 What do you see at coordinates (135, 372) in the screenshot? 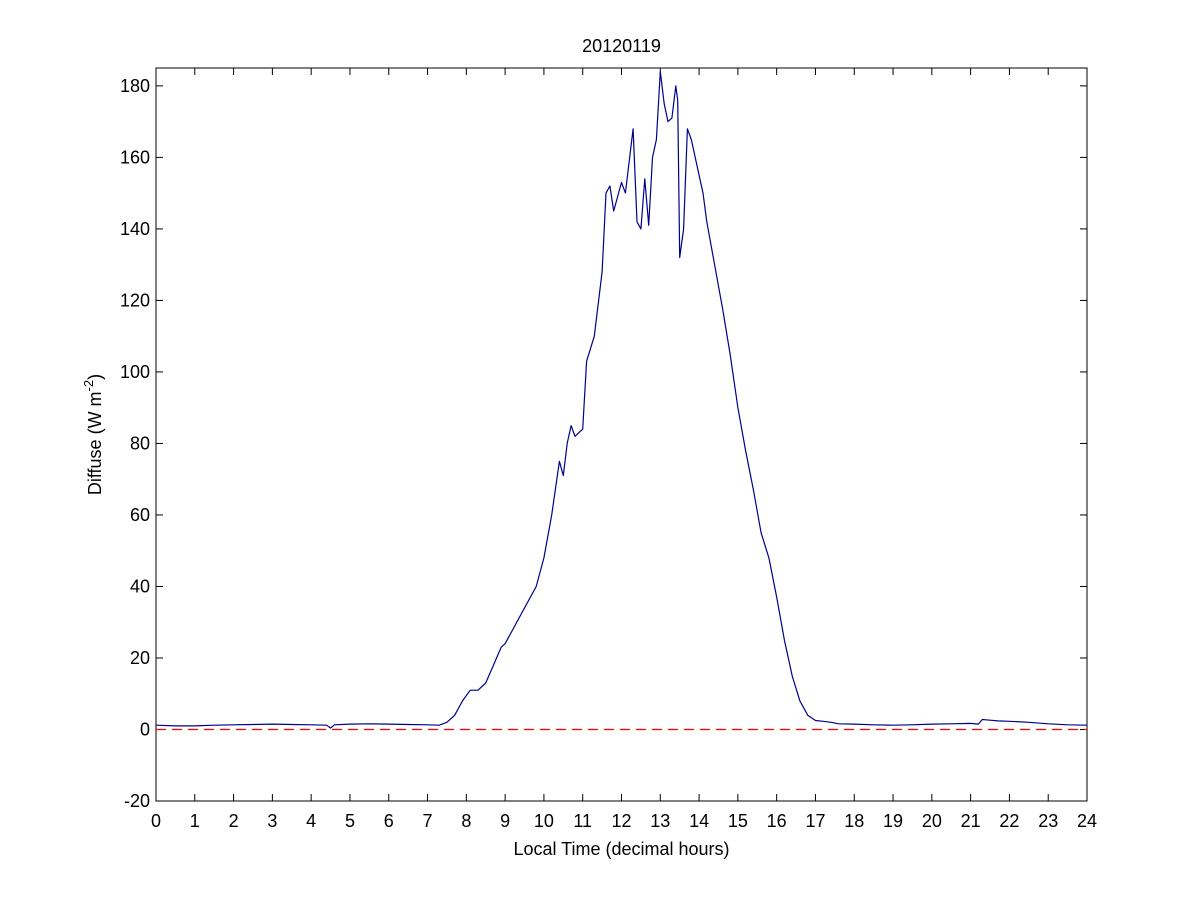
I see `y-tick-label: 100` at bounding box center [135, 372].